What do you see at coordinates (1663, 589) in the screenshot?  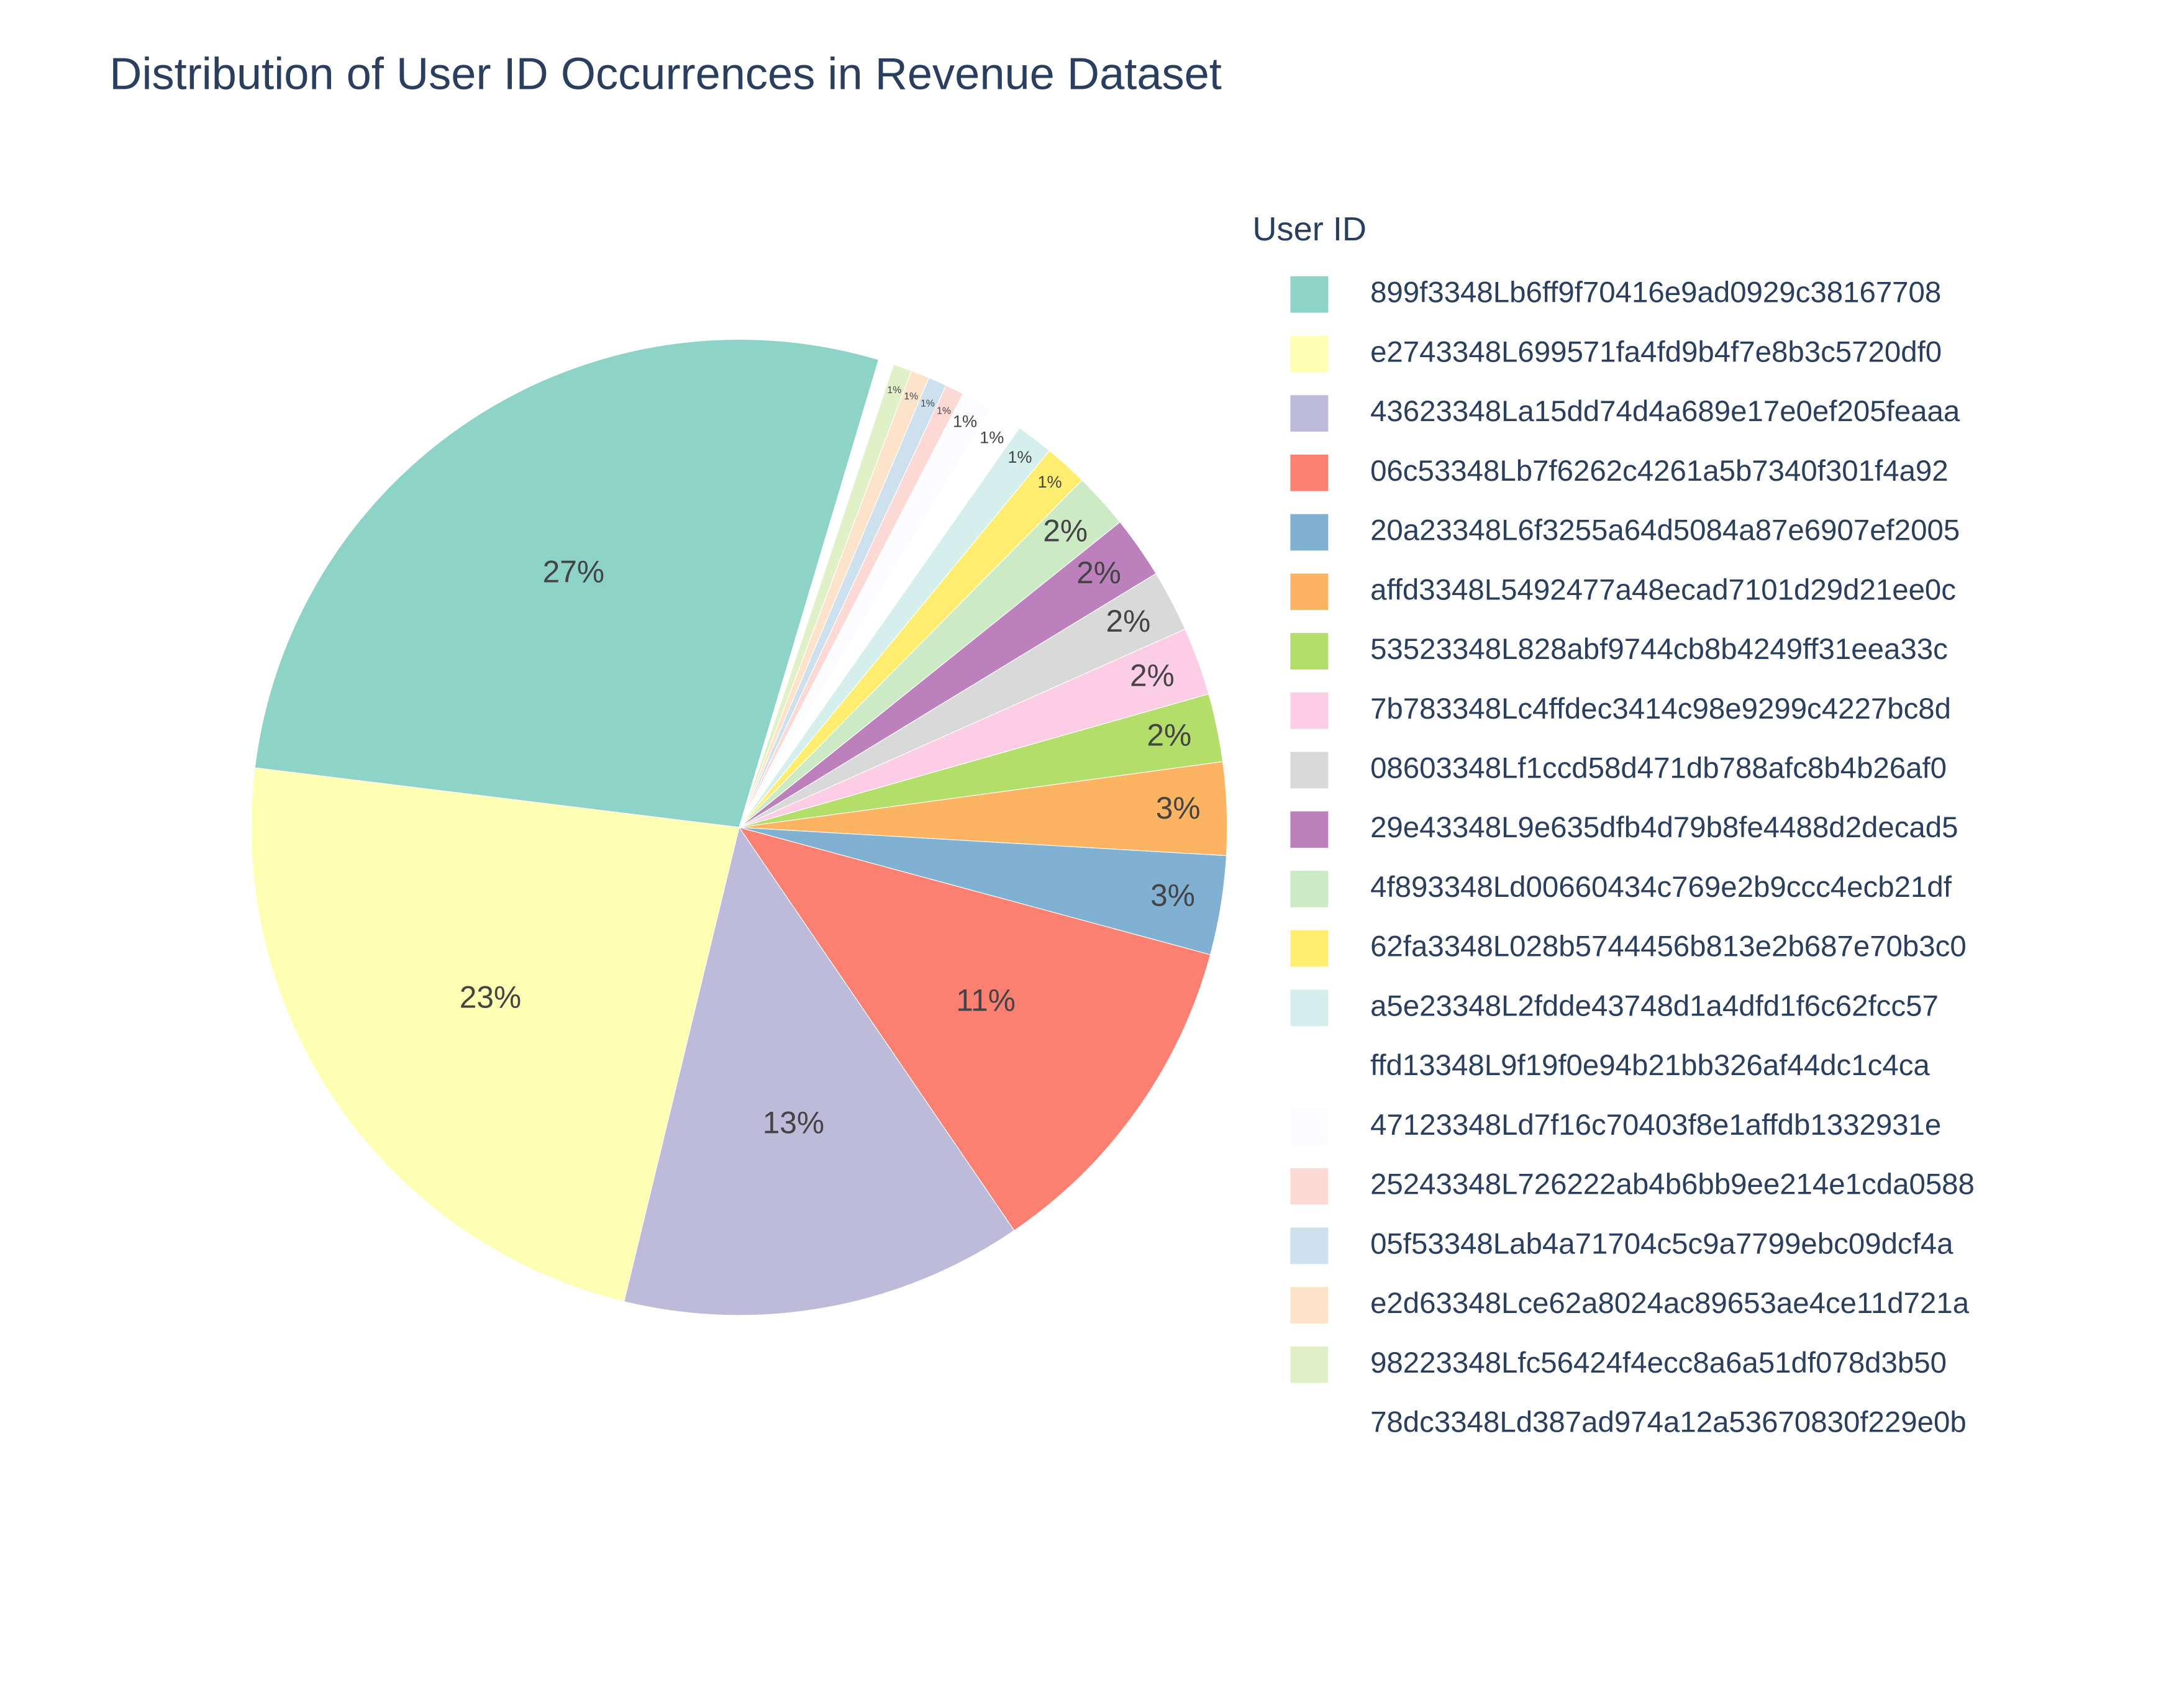 I see `legend-label: affd3348L5492477a48ecad7101d29d21ee0c` at bounding box center [1663, 589].